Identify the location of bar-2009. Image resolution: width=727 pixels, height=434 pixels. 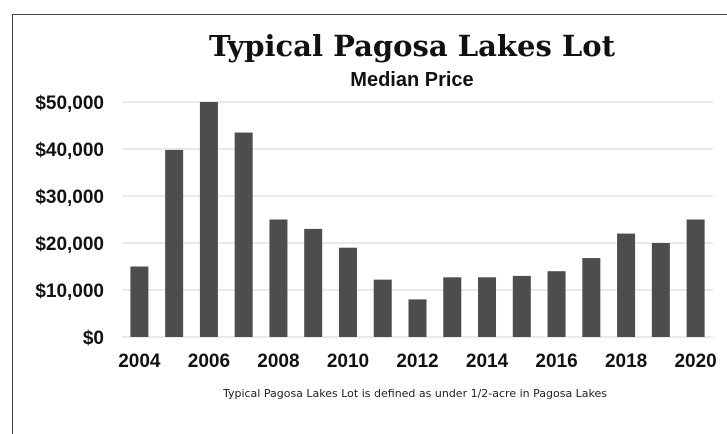
(313, 282).